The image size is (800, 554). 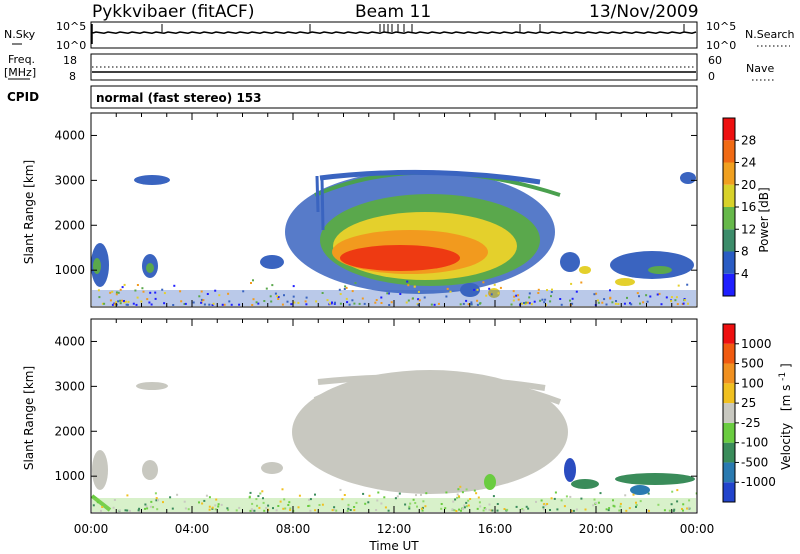 I want to click on nsky-label: N.Sky, so click(x=20, y=34).